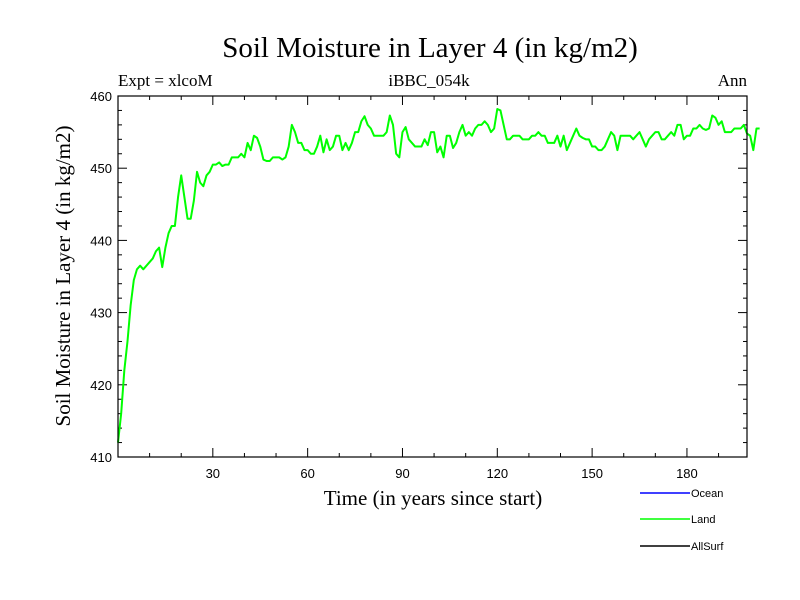  Describe the element at coordinates (101, 313) in the screenshot. I see `y-tick-label: 430` at that location.